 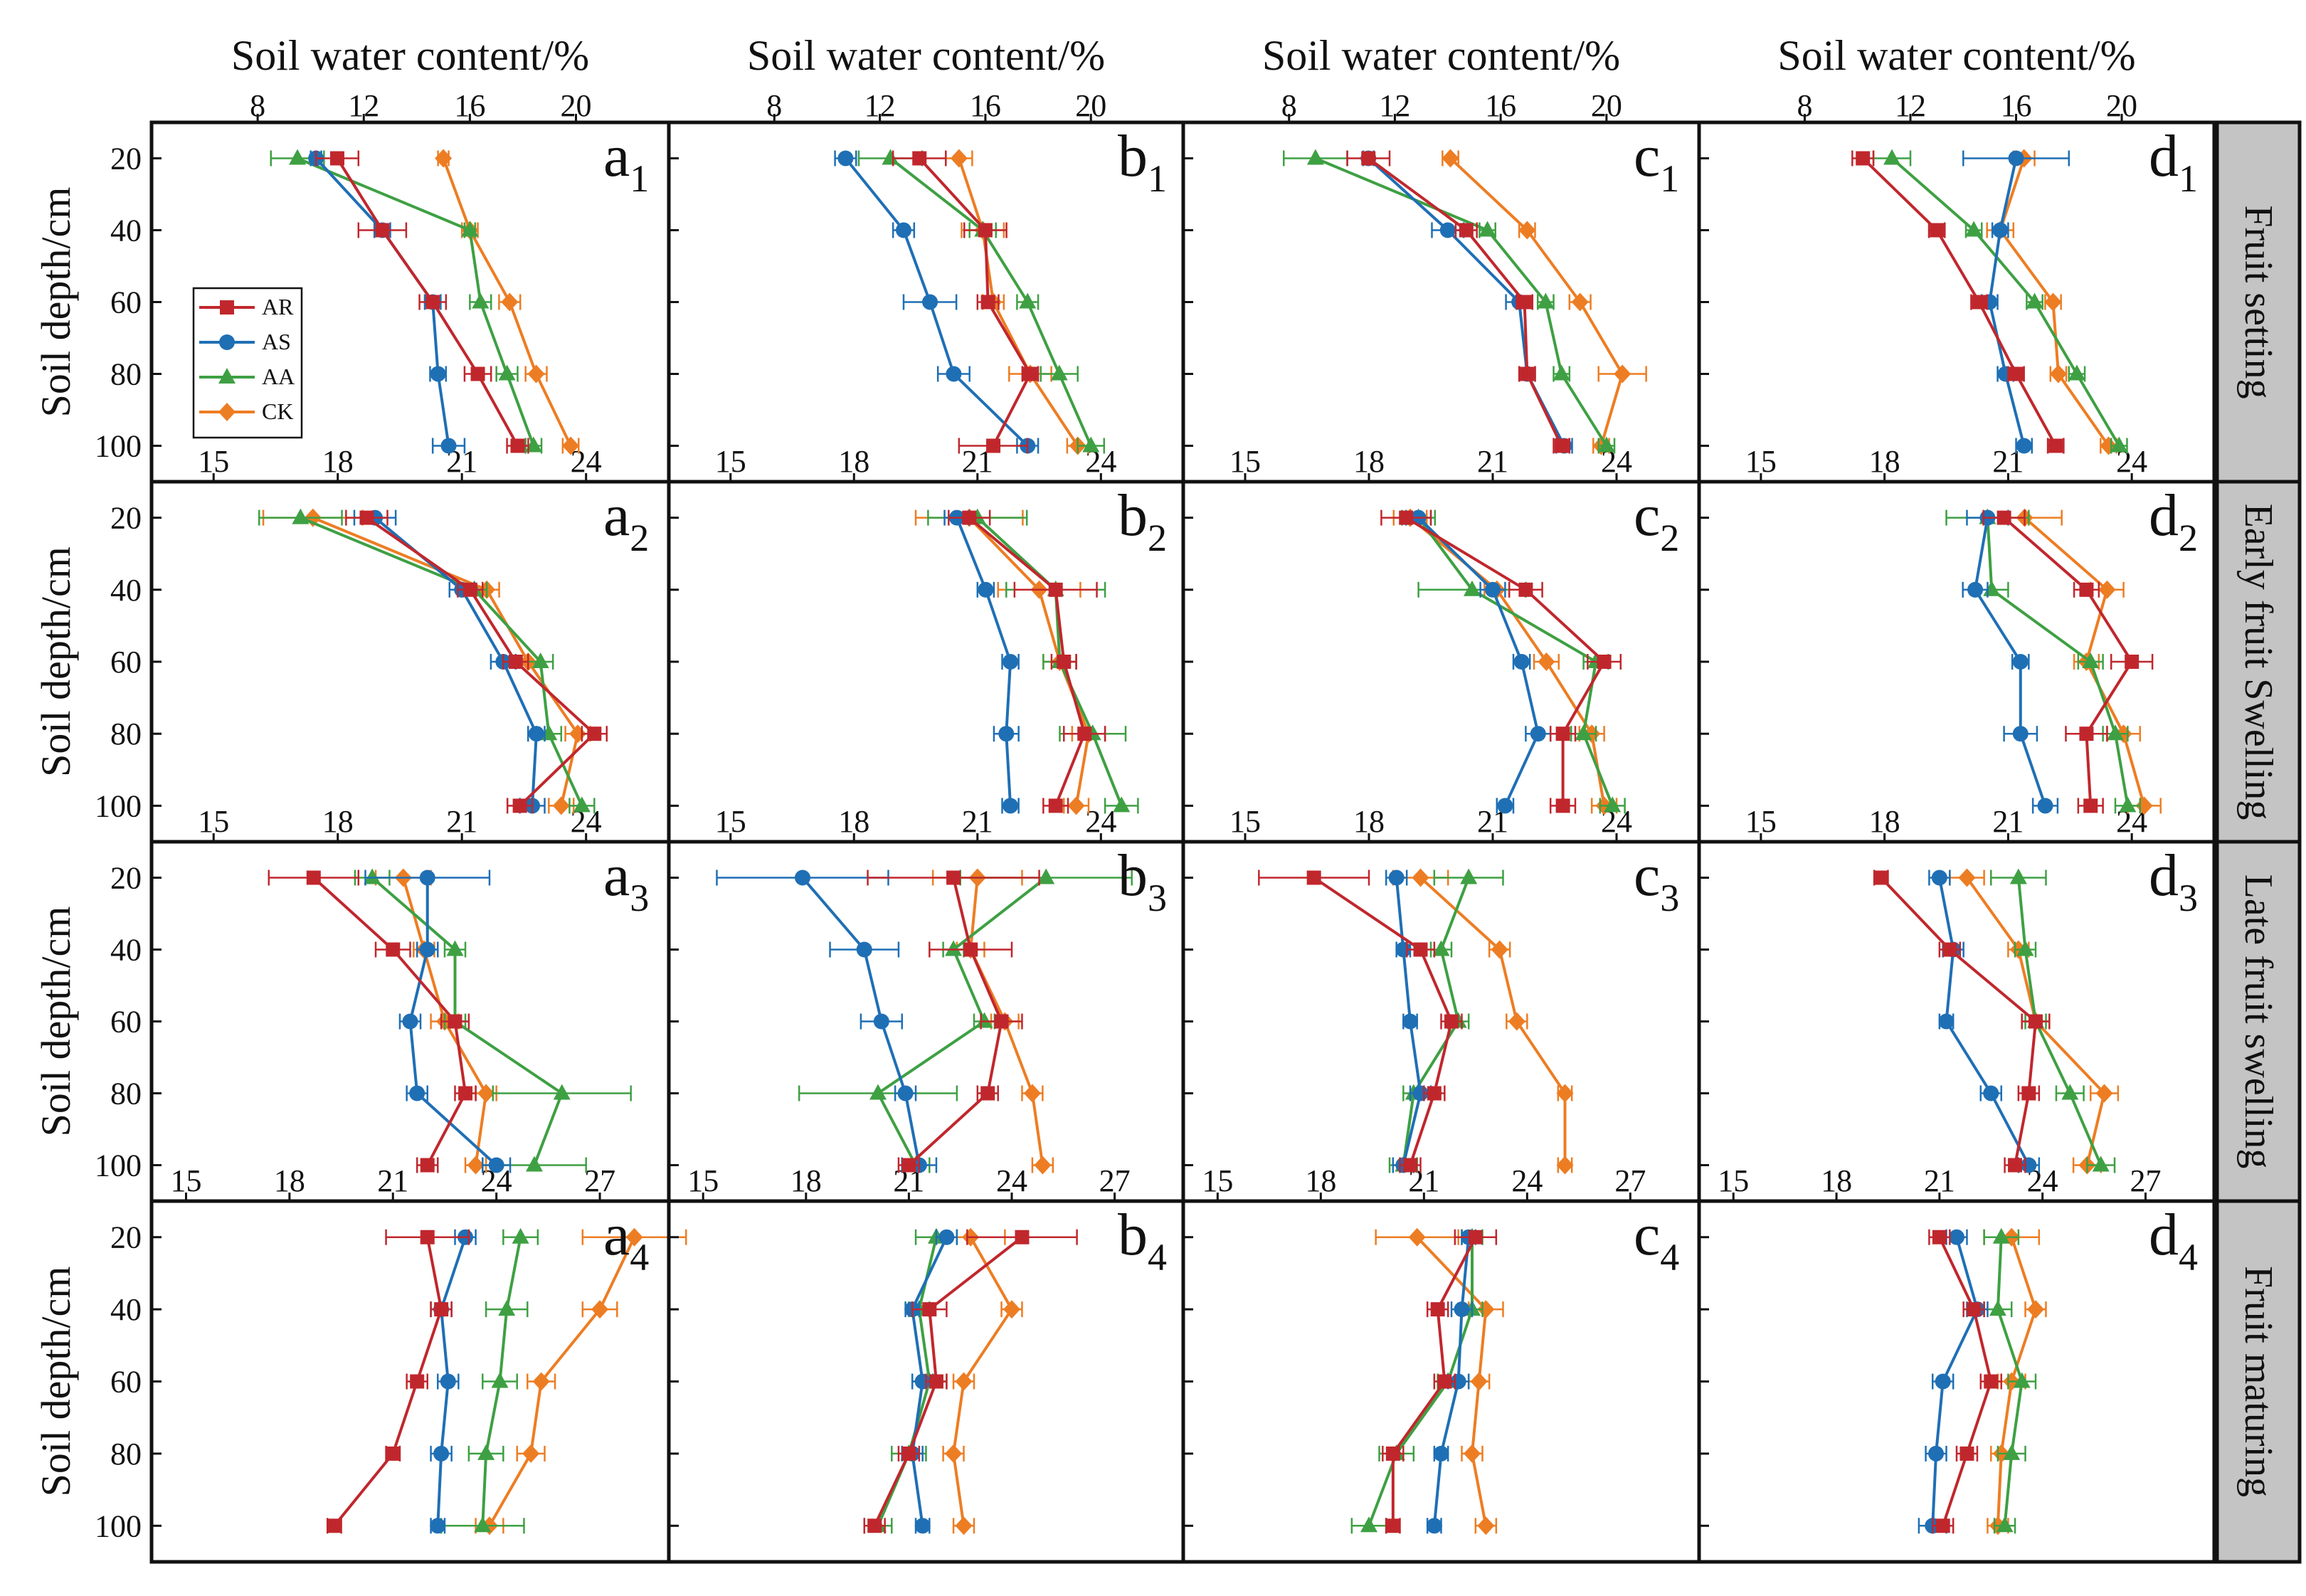 I want to click on panel-label: c4, so click(x=1656, y=1241).